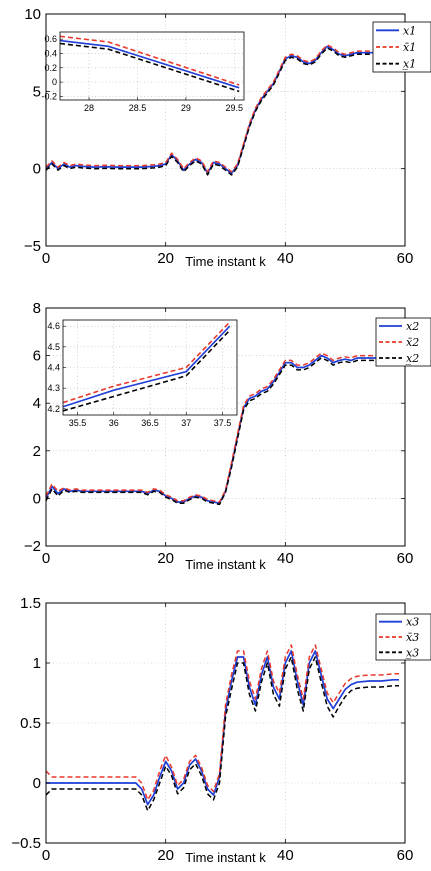 This screenshot has height=871, width=431. I want to click on legend-label-x: x3, so click(412, 622).